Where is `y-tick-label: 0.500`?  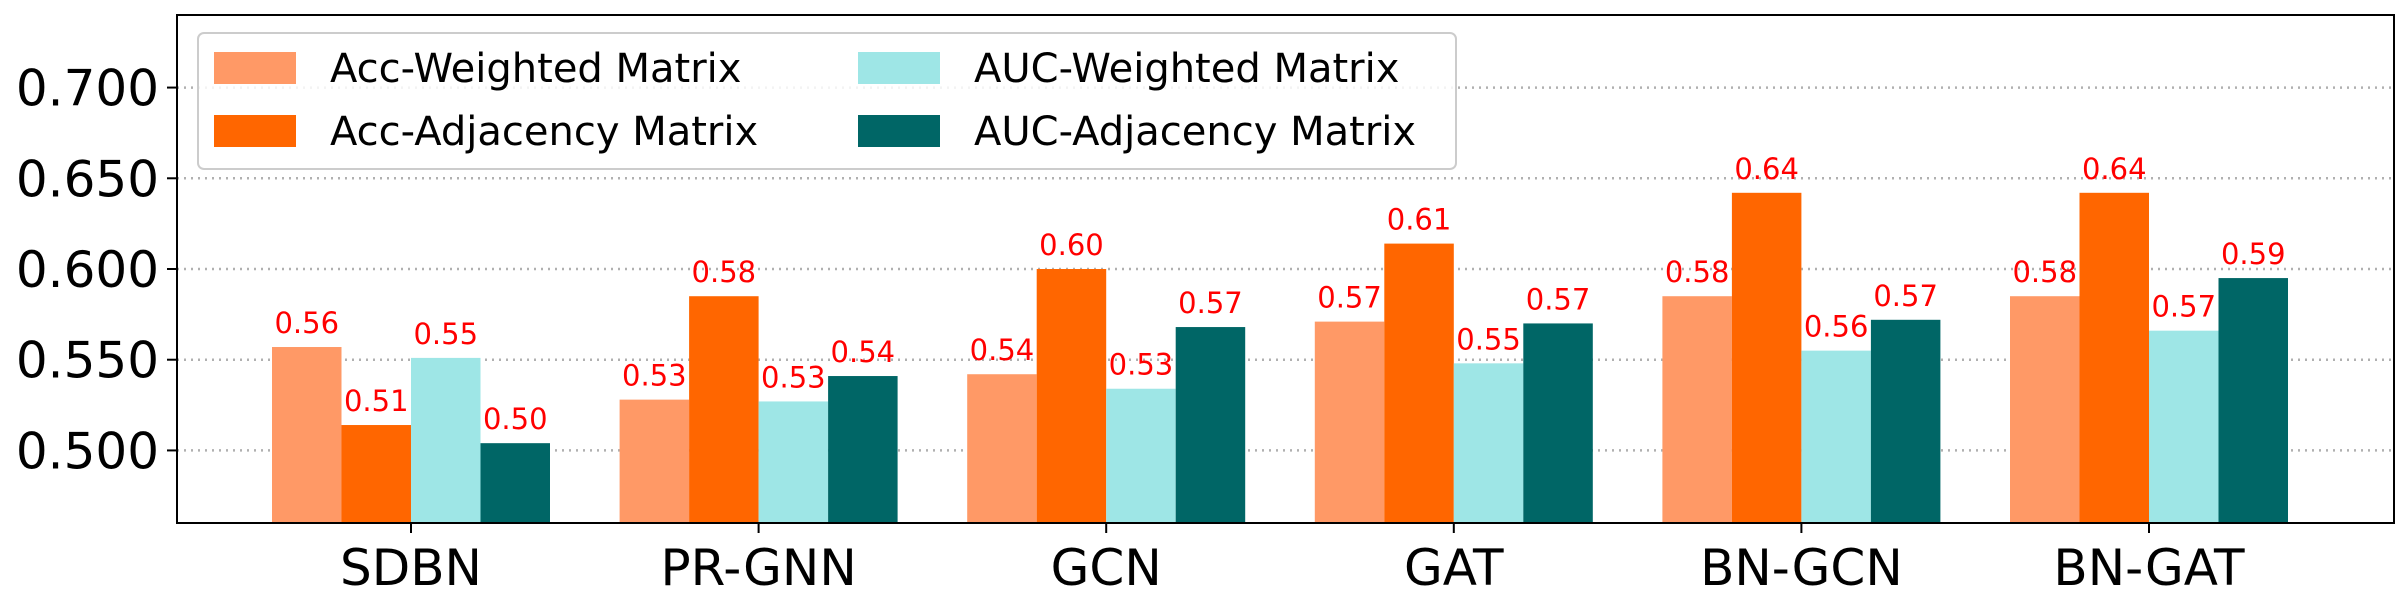
y-tick-label: 0.500 is located at coordinates (87, 451).